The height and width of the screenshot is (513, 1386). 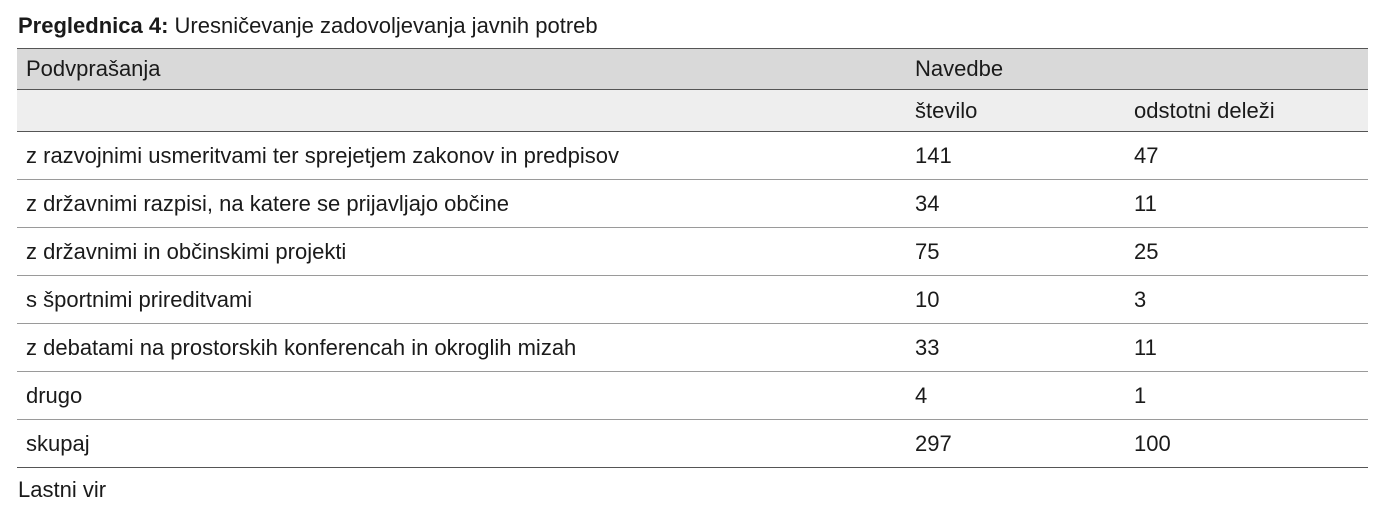 What do you see at coordinates (1015, 251) in the screenshot?
I see `row-count: 75` at bounding box center [1015, 251].